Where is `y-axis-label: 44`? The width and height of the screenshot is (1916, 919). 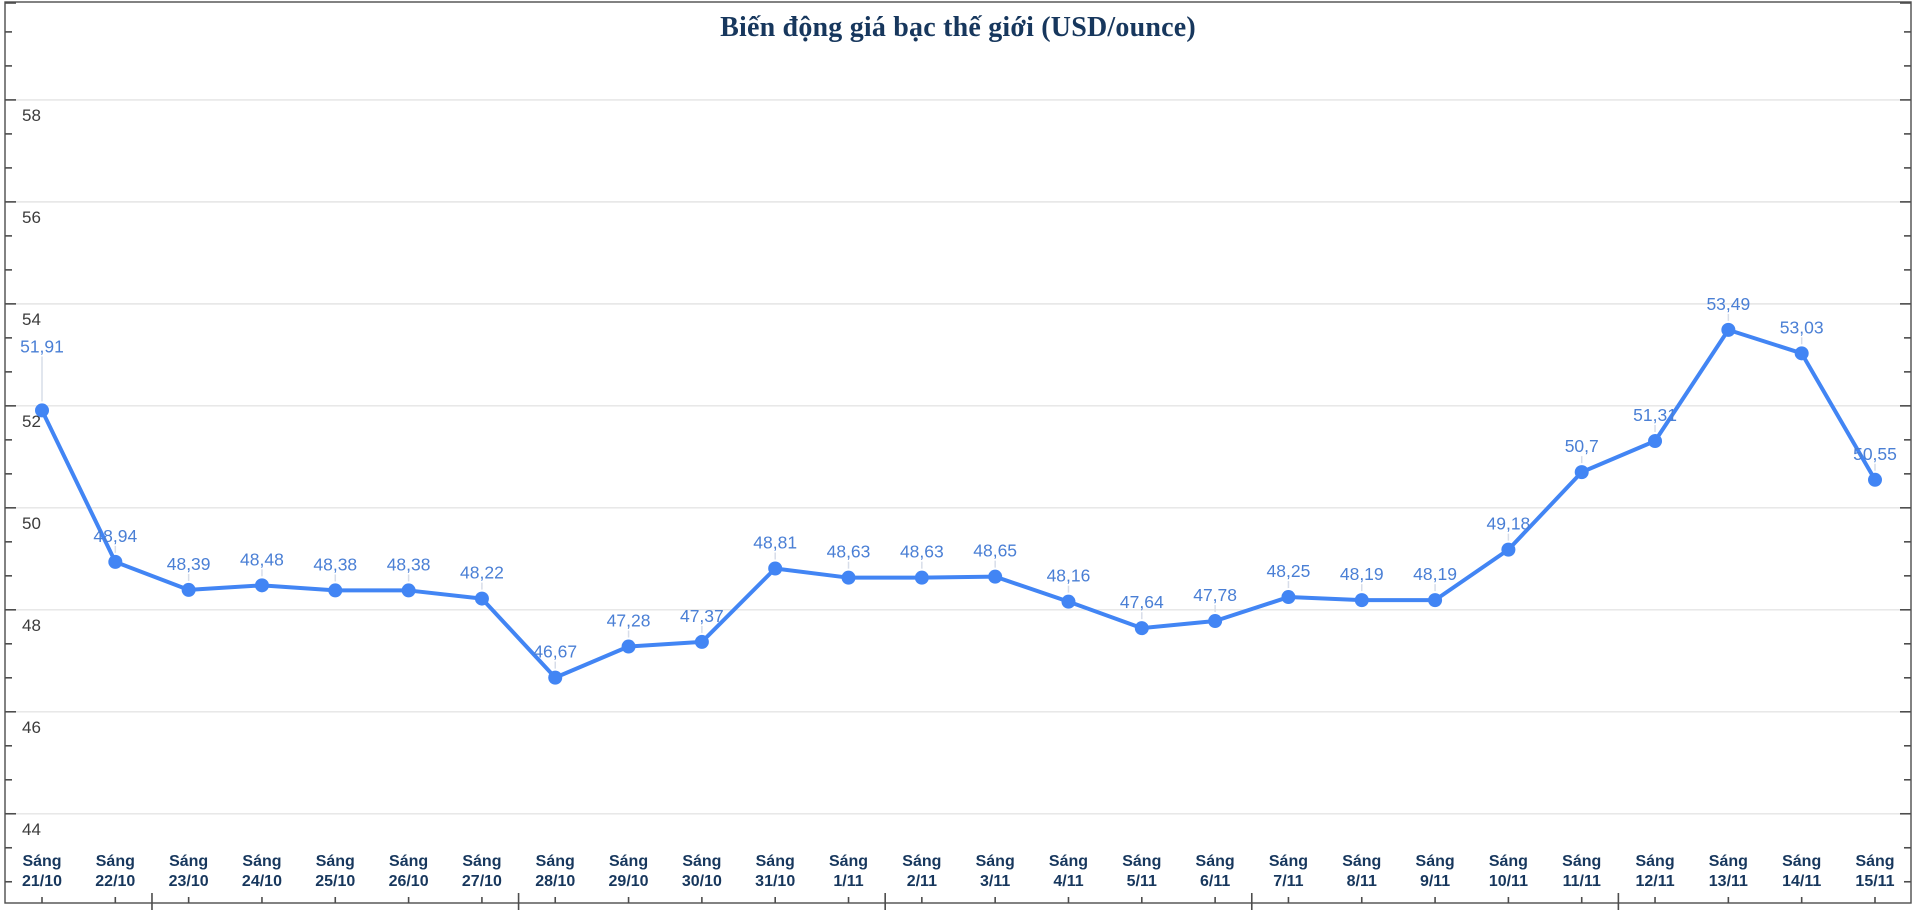
y-axis-label: 44 is located at coordinates (31, 829).